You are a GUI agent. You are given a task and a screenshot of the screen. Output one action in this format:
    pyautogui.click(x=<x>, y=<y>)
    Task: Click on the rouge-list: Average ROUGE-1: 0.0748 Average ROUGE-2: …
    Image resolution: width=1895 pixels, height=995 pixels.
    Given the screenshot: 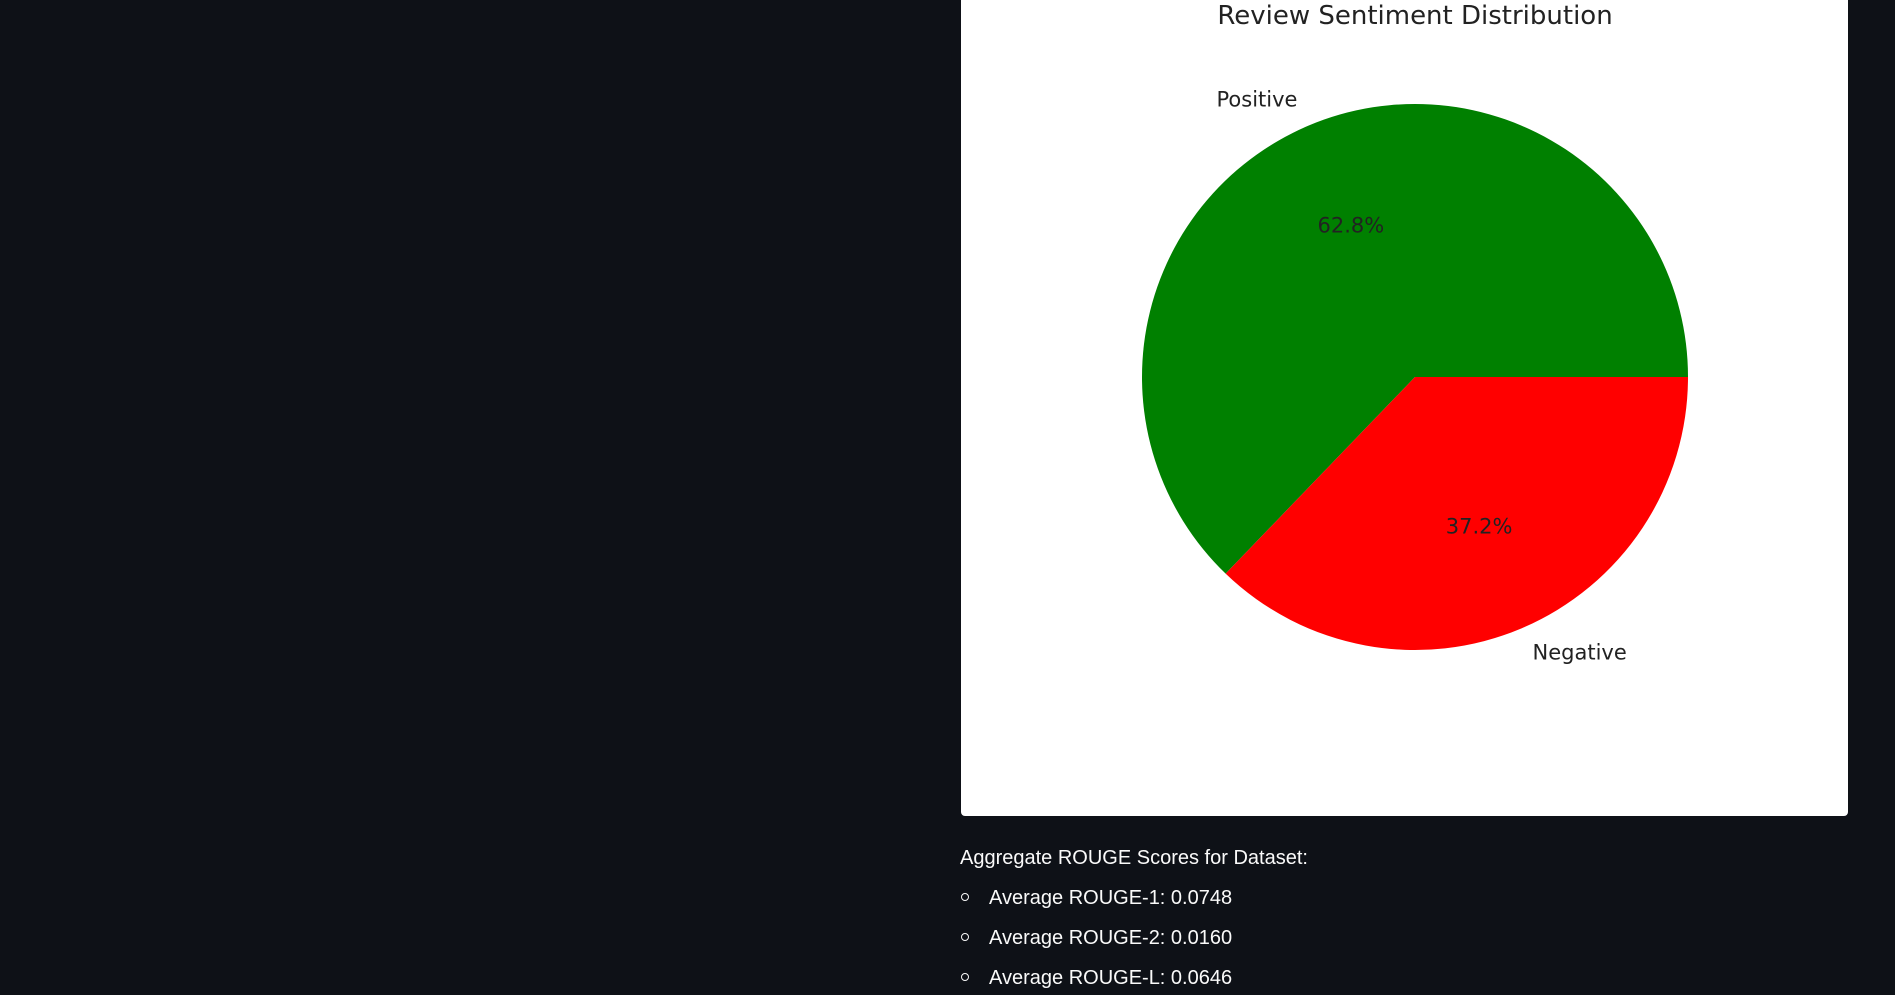 What is the action you would take?
    pyautogui.click(x=1310, y=936)
    